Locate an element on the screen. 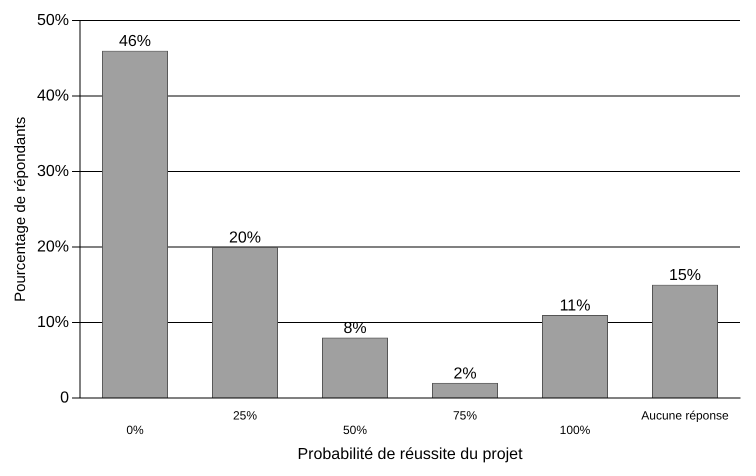 The height and width of the screenshot is (476, 756). x-tick-label: 25% is located at coordinates (245, 415).